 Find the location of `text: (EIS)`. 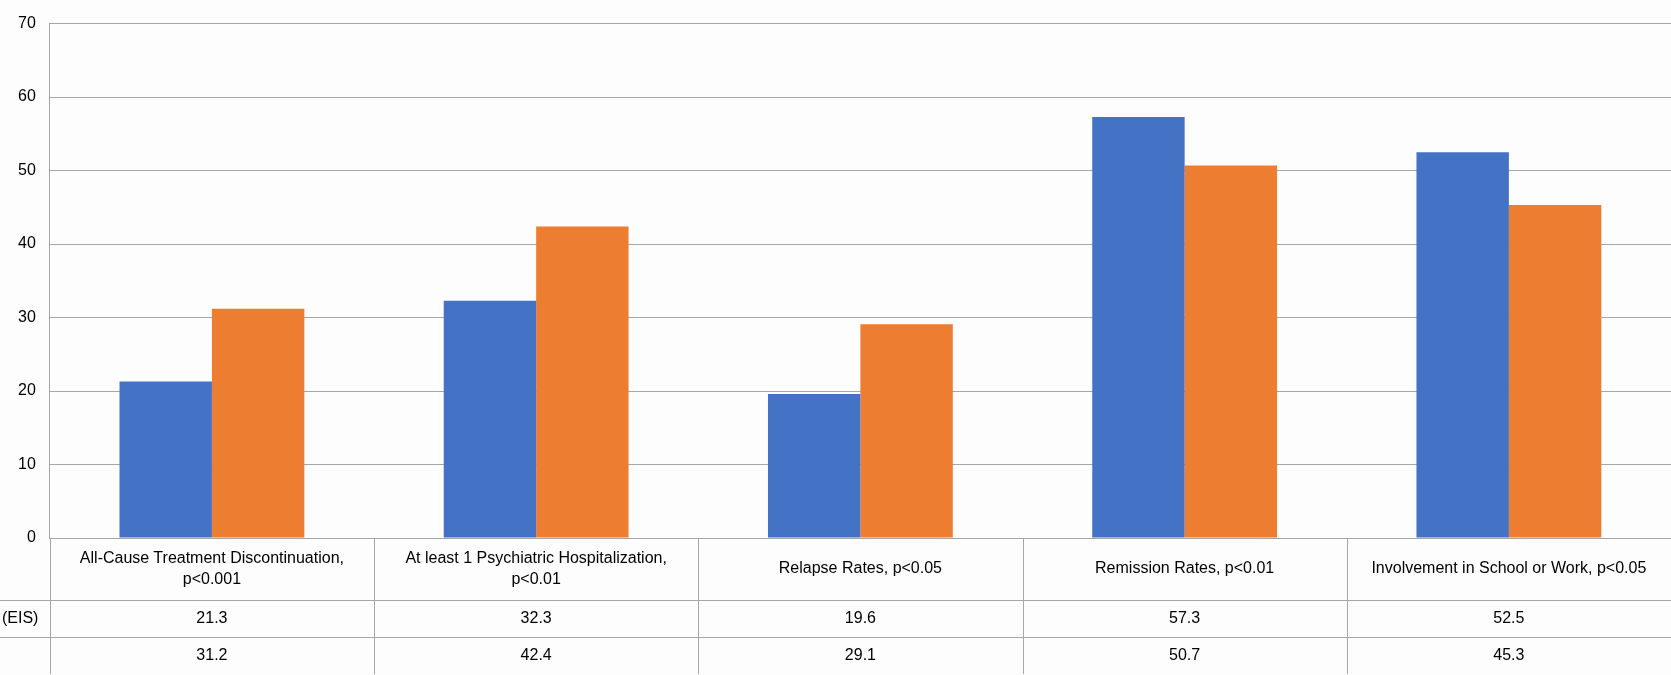

text: (EIS) is located at coordinates (20, 617).